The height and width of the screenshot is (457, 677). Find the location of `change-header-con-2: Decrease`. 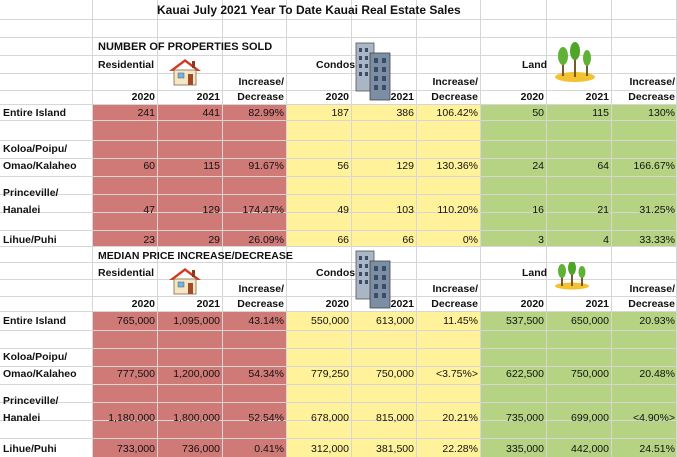

change-header-con-2: Decrease is located at coordinates (454, 304).